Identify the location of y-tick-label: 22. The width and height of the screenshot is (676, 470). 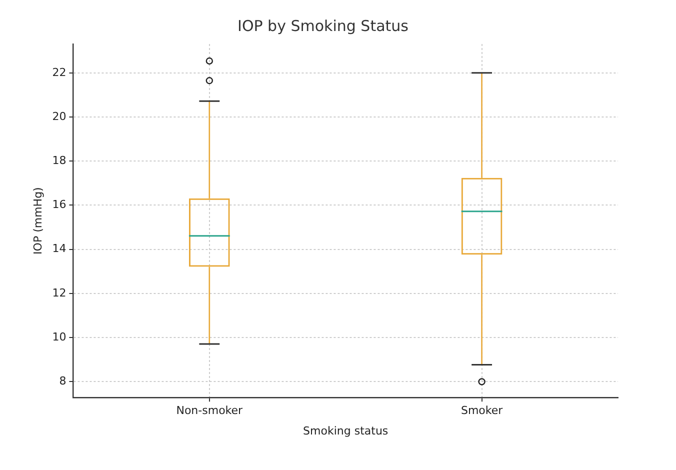
(59, 72).